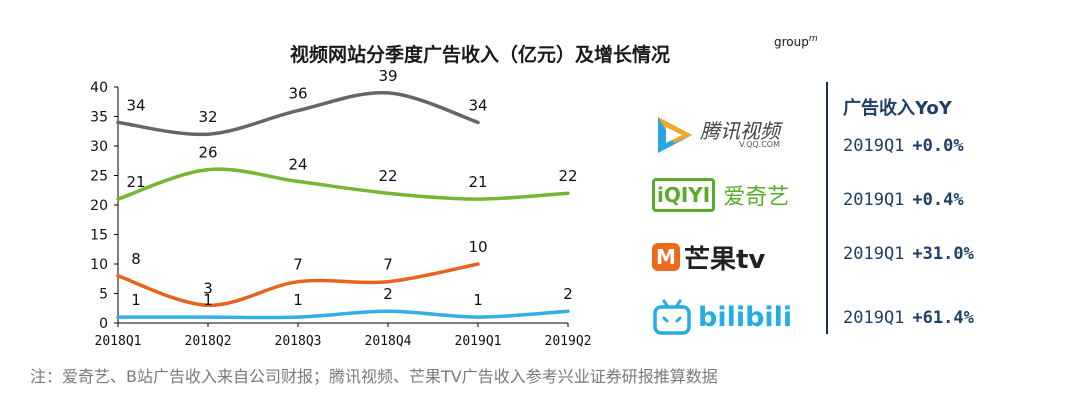 Image resolution: width=1080 pixels, height=413 pixels. What do you see at coordinates (943, 254) in the screenshot?
I see `yoy-value: +31.0%` at bounding box center [943, 254].